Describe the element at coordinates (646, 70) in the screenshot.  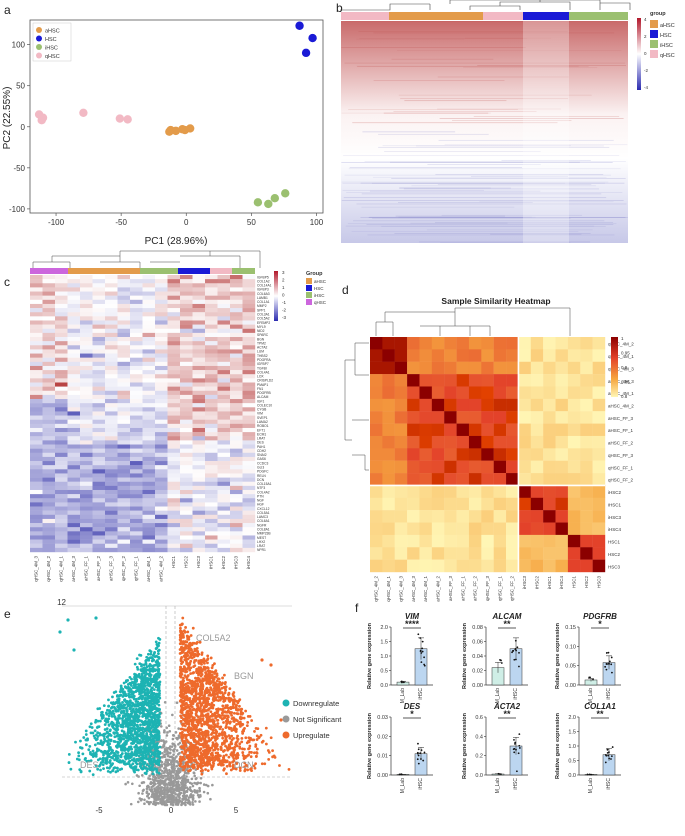
I see `heatmap-b-scale-label: -2` at that location.